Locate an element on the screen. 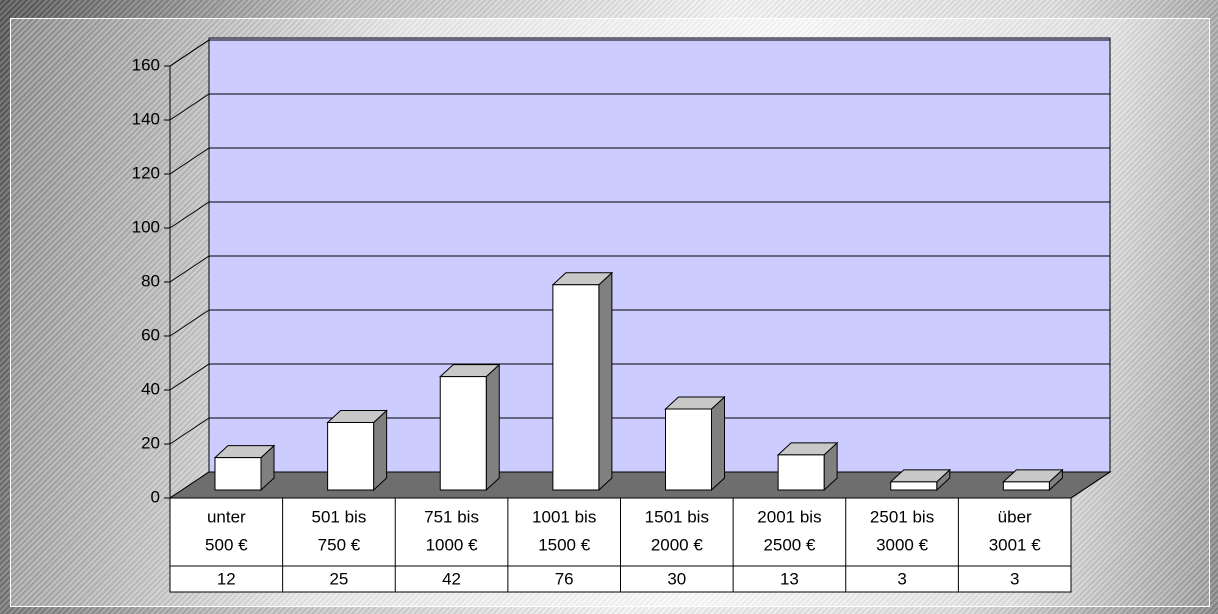 The image size is (1218, 614). y-tick-label: 140 is located at coordinates (146, 118).